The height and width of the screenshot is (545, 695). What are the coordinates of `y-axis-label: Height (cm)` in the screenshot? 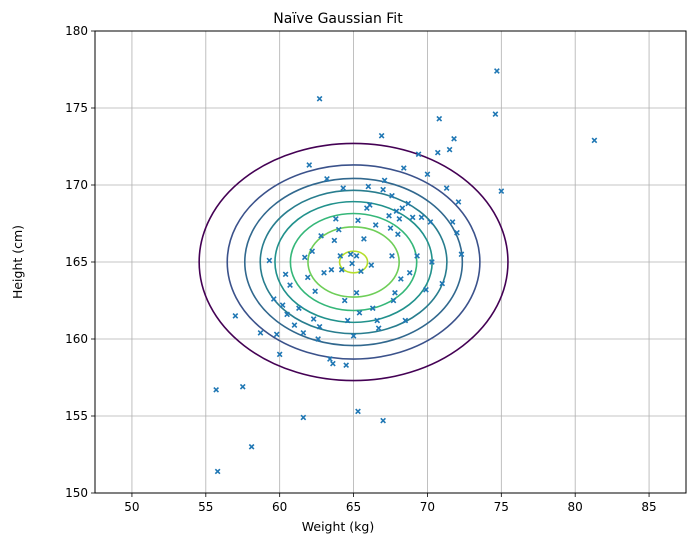 It's located at (17, 262).